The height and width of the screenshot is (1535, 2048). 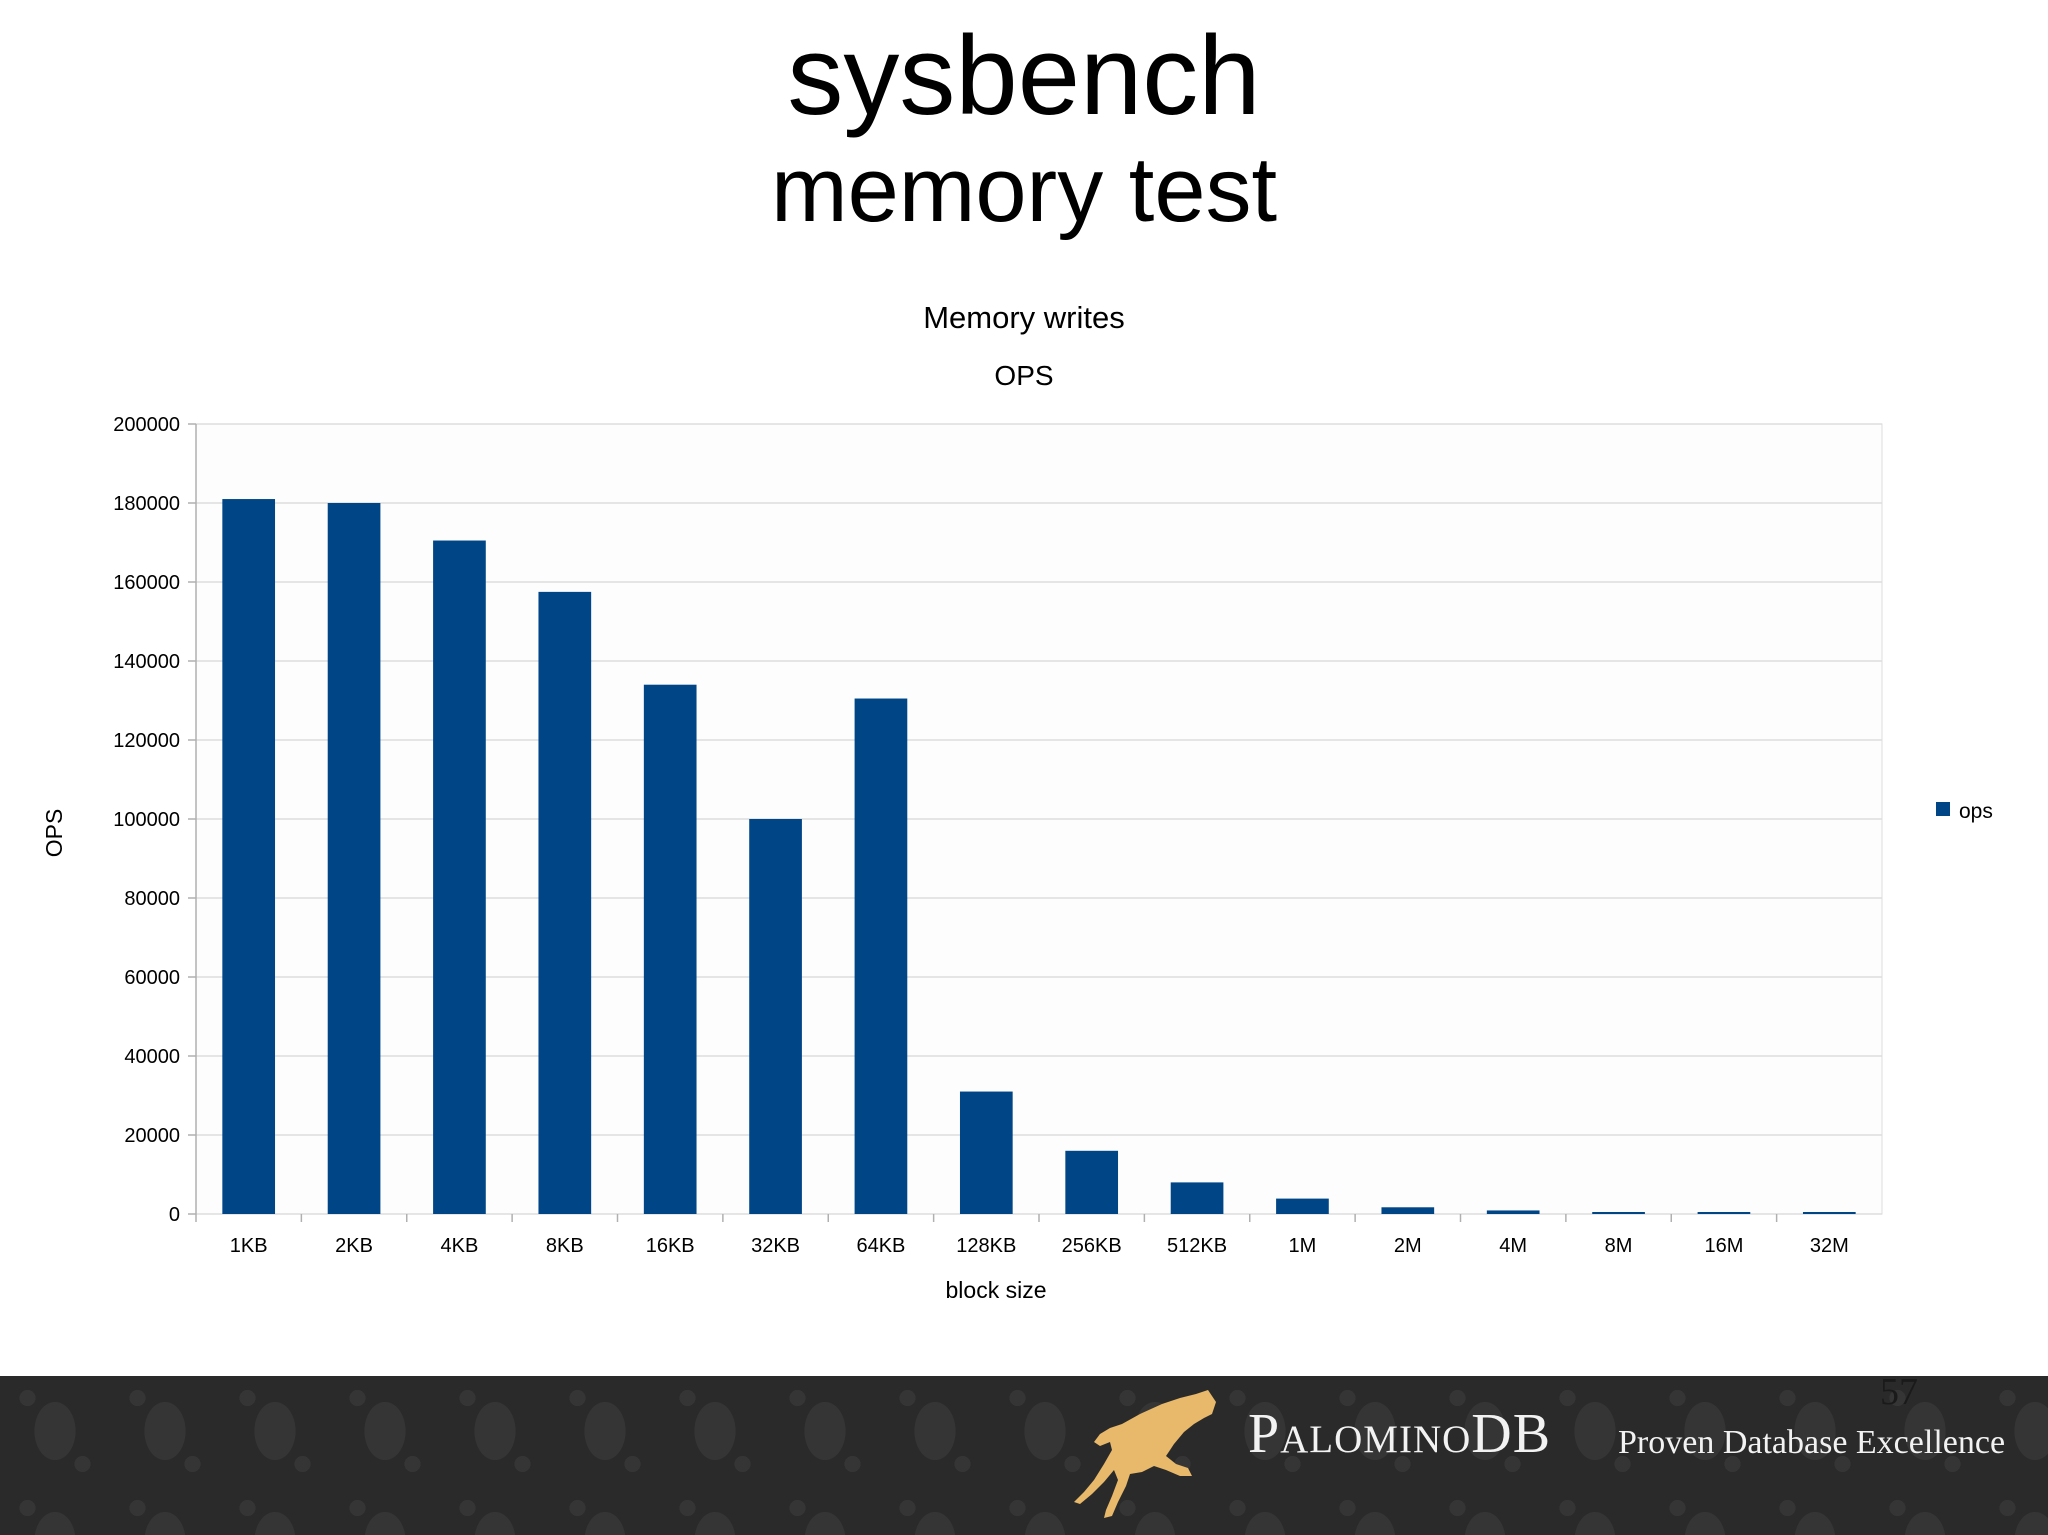 What do you see at coordinates (1829, 1213) in the screenshot?
I see `bar-32M` at bounding box center [1829, 1213].